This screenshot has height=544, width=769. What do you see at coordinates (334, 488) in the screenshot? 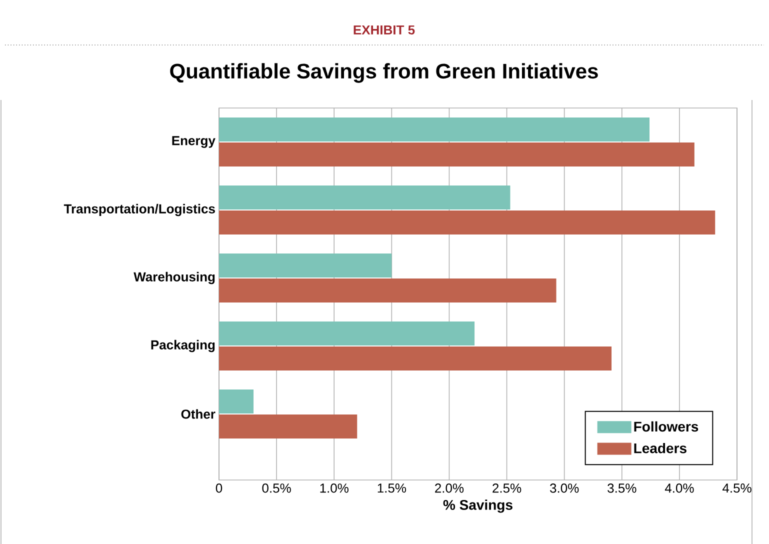
I see `x-tick-label: 1.0%` at bounding box center [334, 488].